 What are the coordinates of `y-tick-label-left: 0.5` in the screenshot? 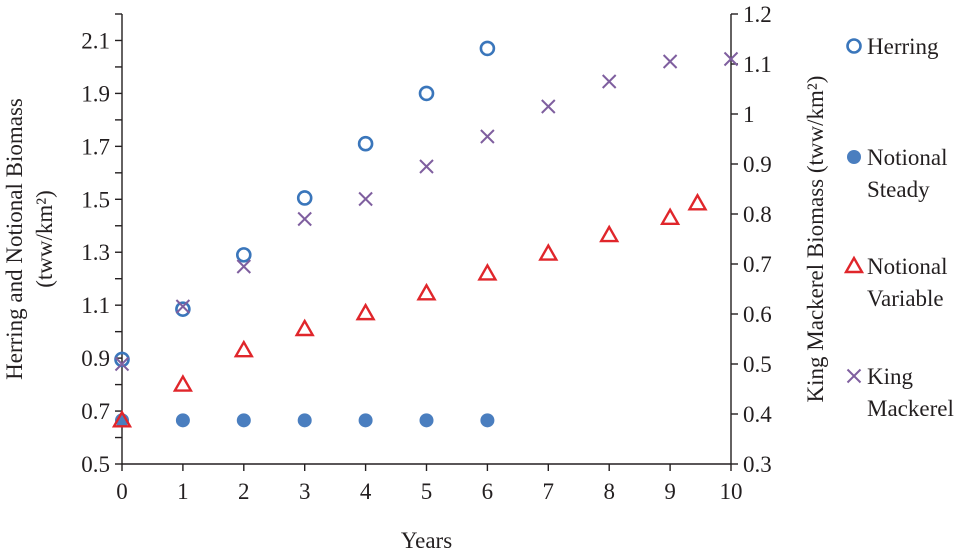 It's located at (95, 464).